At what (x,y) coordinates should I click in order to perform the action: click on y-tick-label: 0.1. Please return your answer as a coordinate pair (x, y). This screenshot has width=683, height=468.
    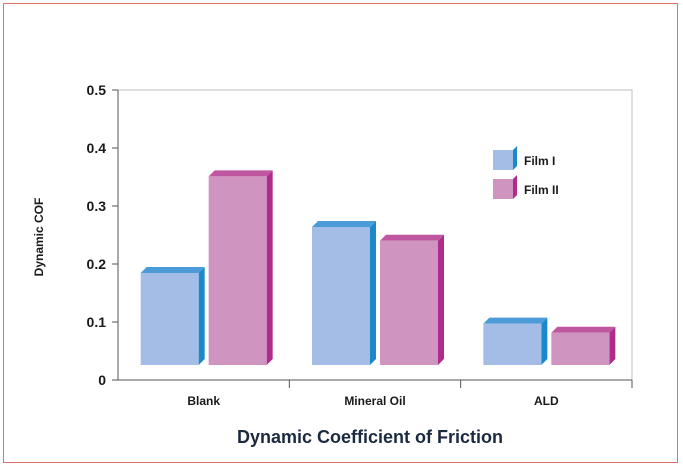
    Looking at the image, I should click on (97, 322).